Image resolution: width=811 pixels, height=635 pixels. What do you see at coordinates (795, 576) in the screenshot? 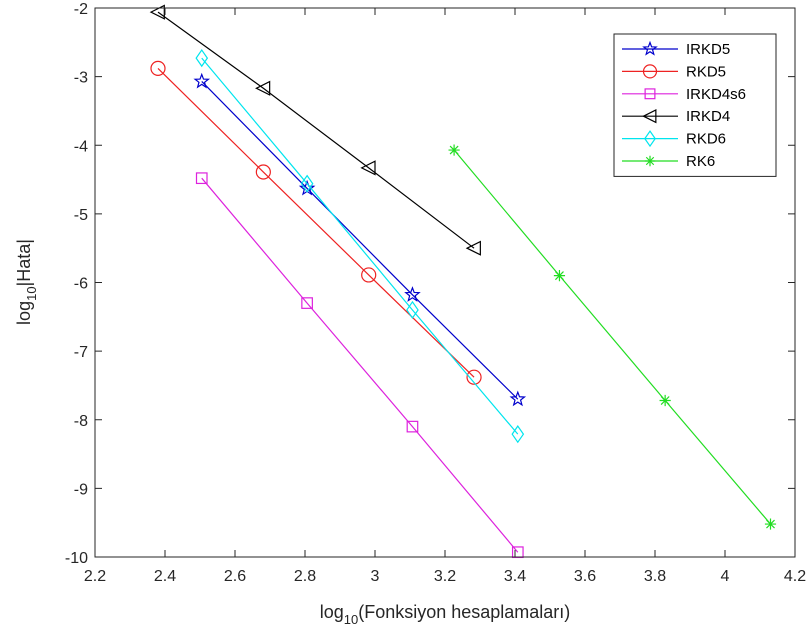
I see `x-tick-label: 4.2` at bounding box center [795, 576].